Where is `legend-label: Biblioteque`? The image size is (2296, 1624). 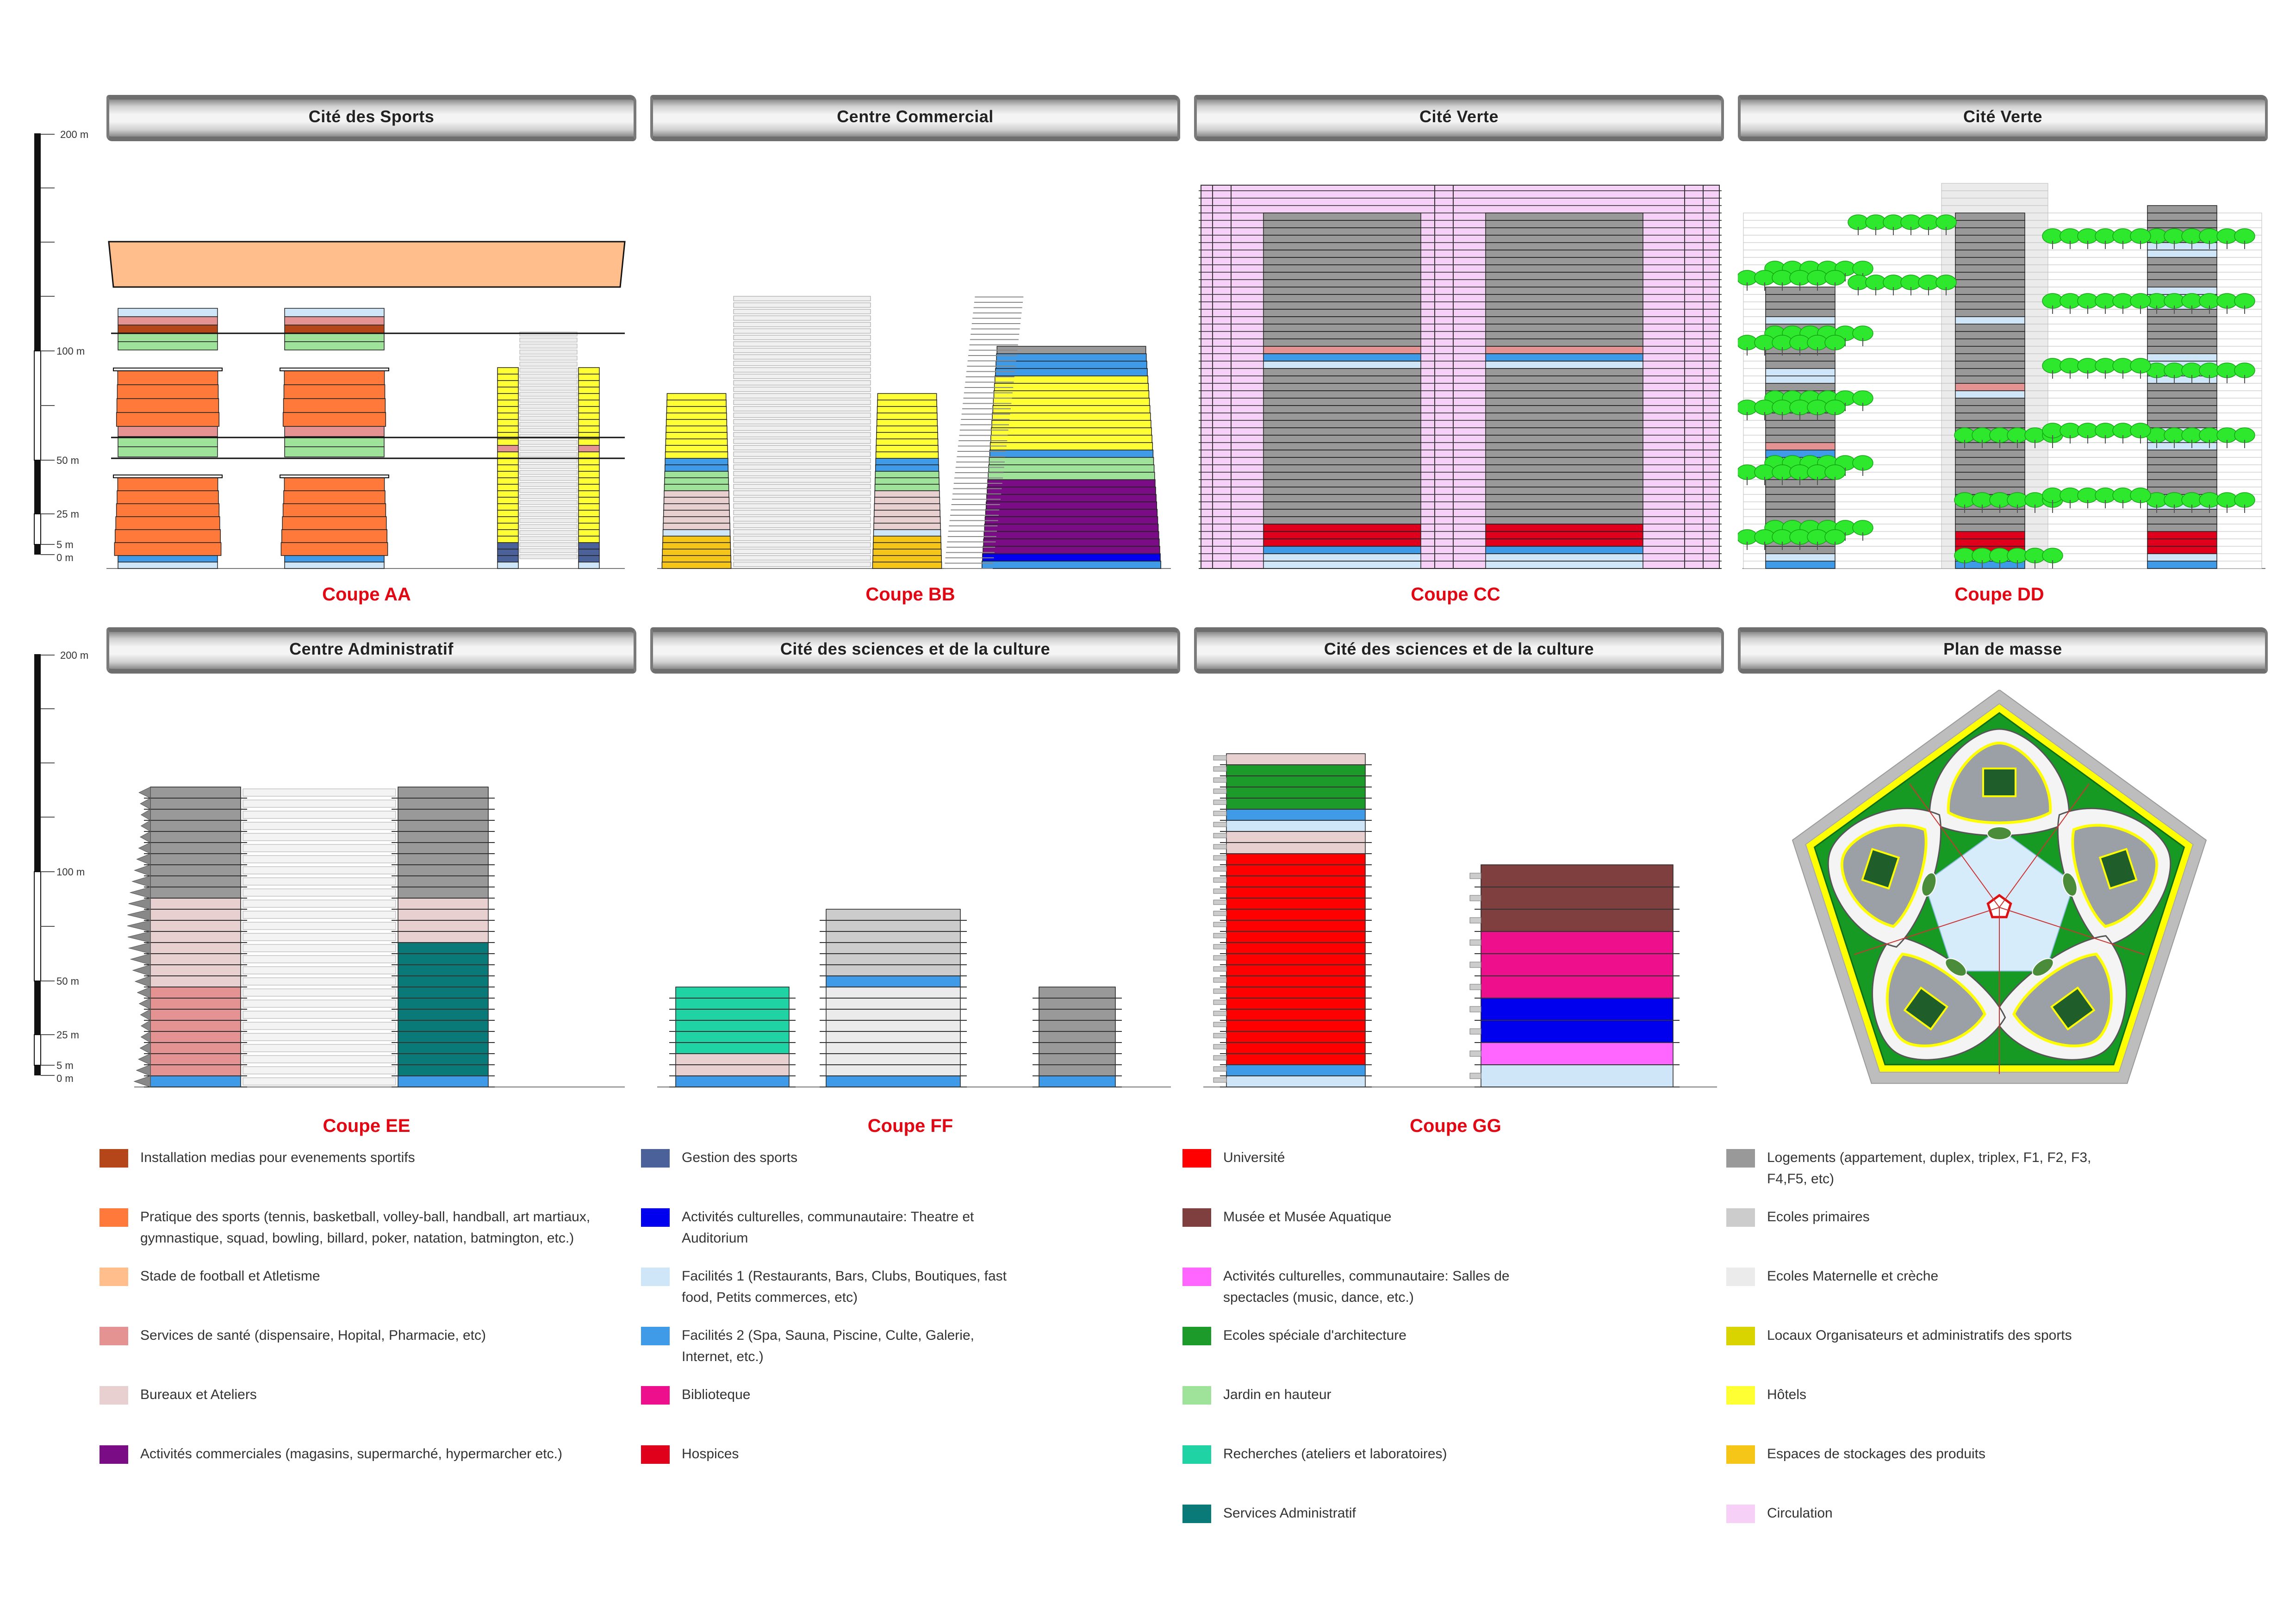
legend-label: Biblioteque is located at coordinates (716, 1394).